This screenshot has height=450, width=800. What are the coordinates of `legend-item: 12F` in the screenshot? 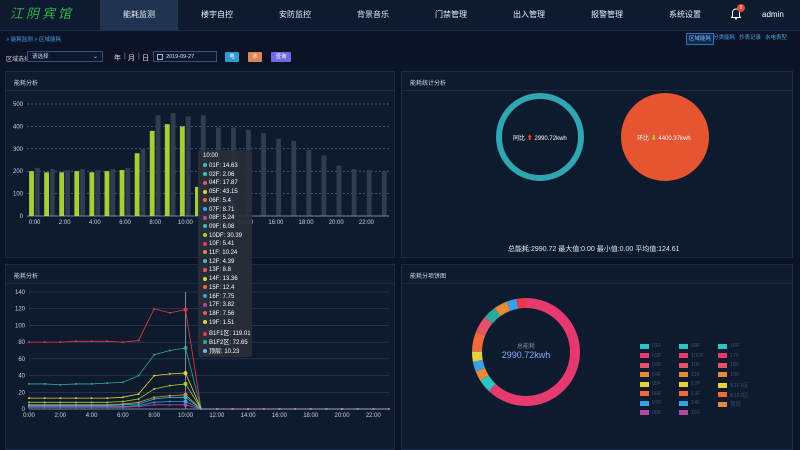 It's located at (689, 384).